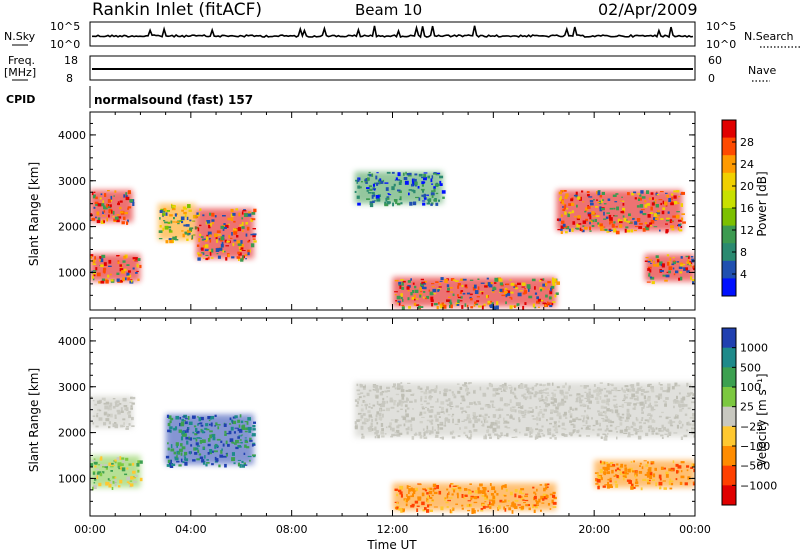  What do you see at coordinates (594, 529) in the screenshot?
I see `xtick-label: 20:00` at bounding box center [594, 529].